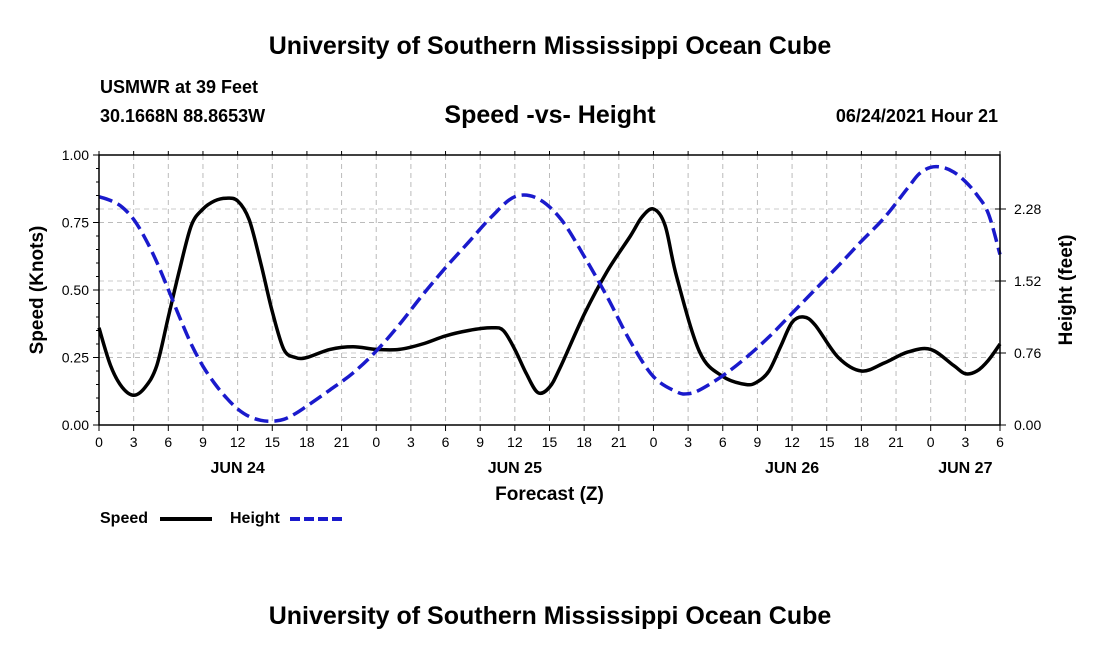 The image size is (1100, 650). I want to click on legend-height-label: Height, so click(255, 518).